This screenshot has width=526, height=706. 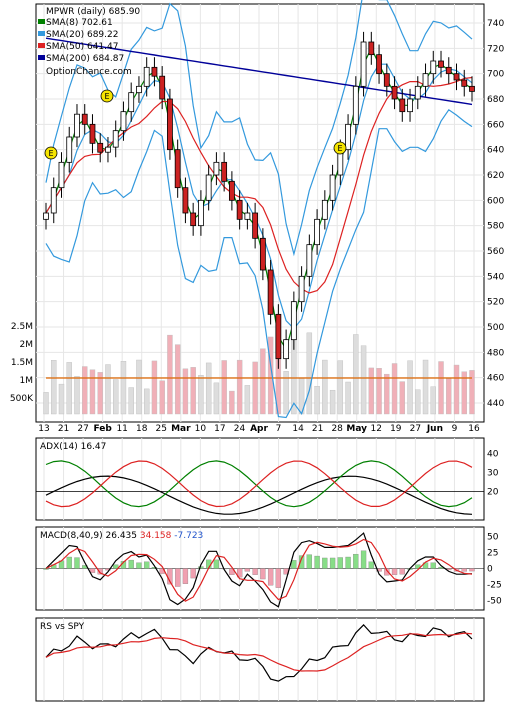 What do you see at coordinates (493, 492) in the screenshot?
I see `adx-tick-label: 20` at bounding box center [493, 492].